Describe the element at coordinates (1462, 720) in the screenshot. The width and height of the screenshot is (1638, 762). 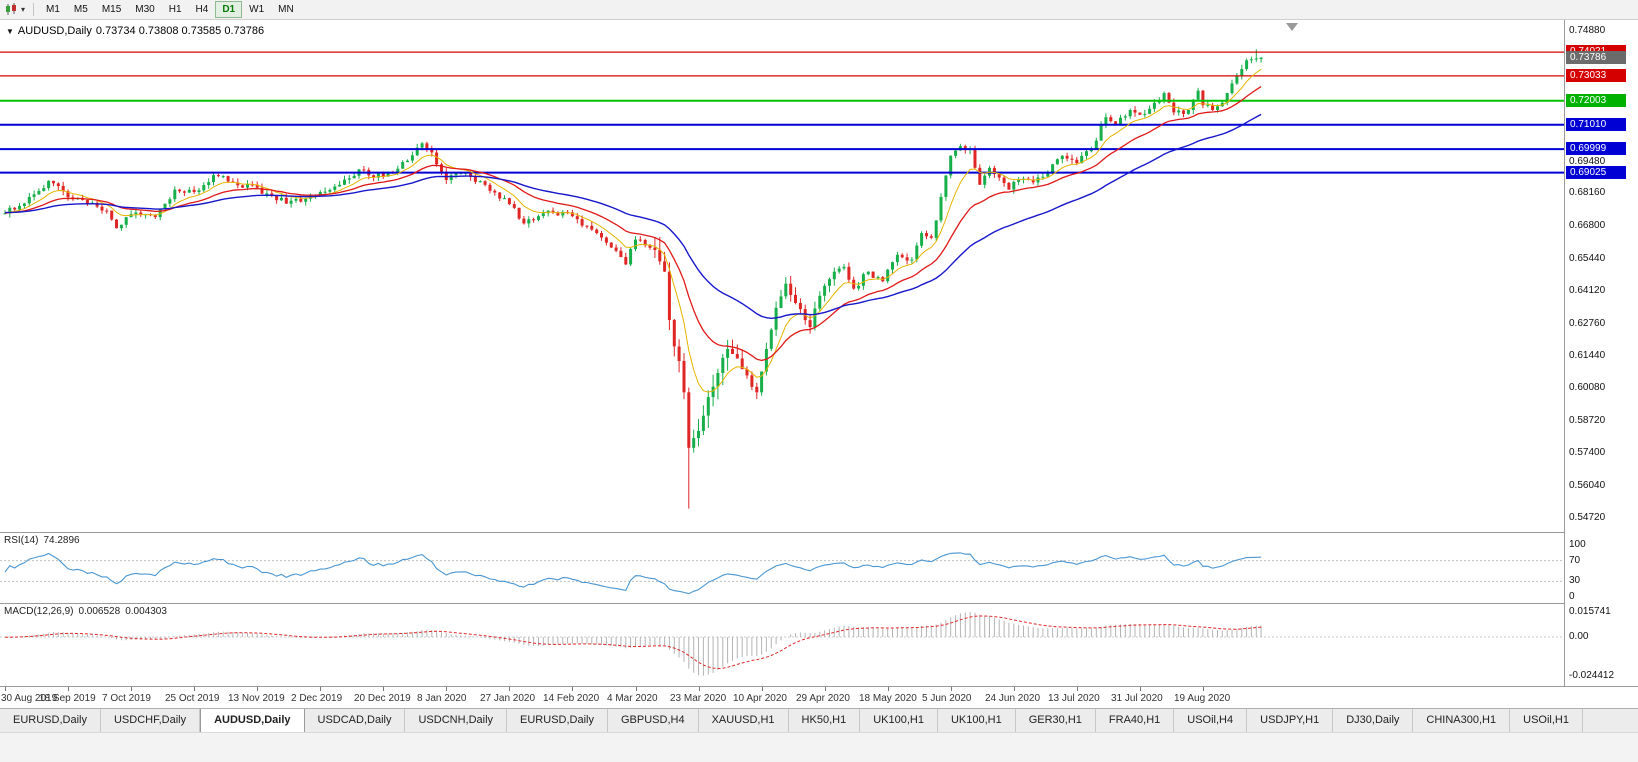
I see `chart-tab-china300-h1: CHINA300,H1` at that location.